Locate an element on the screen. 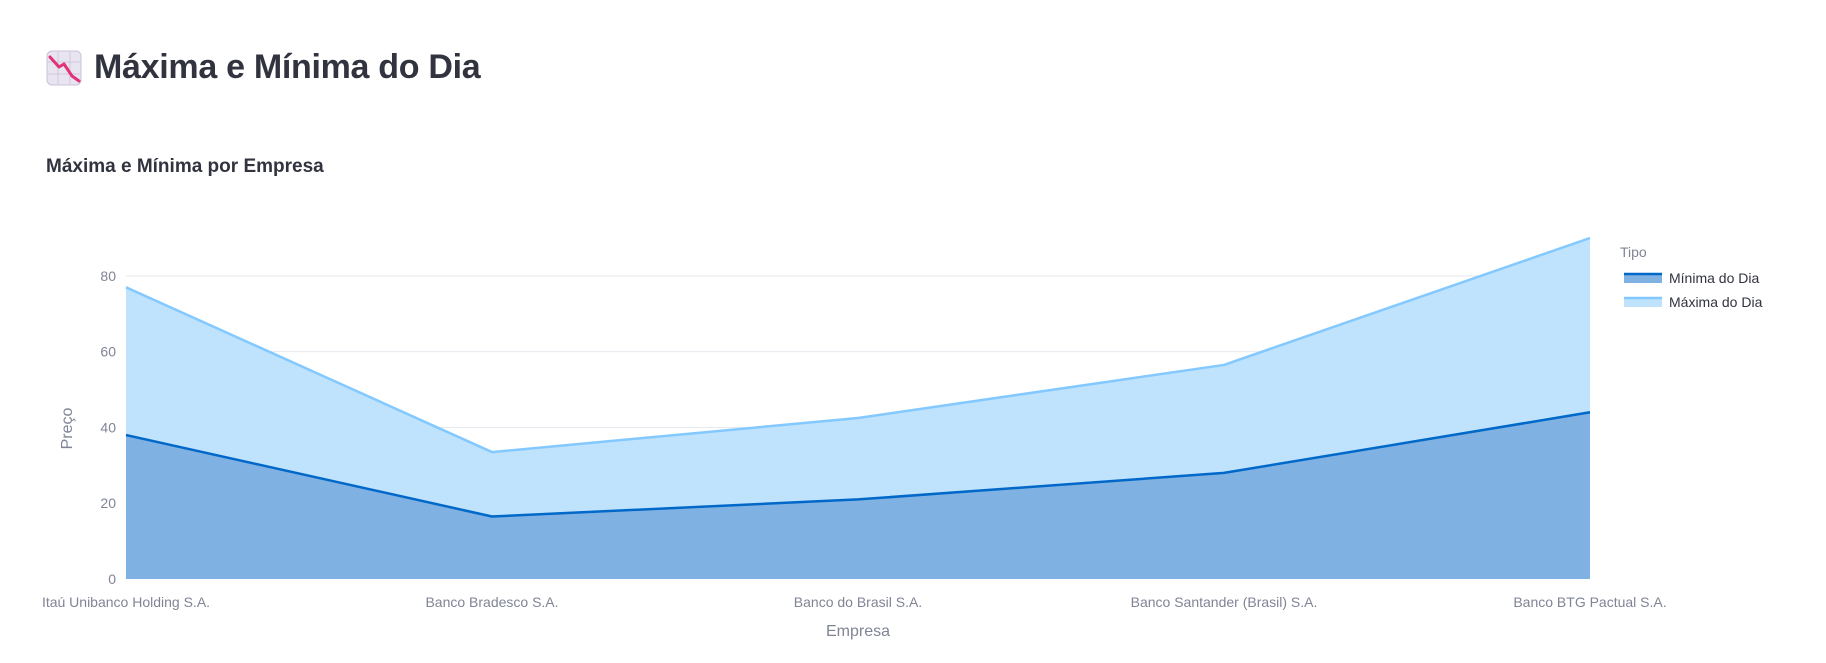 Image resolution: width=1826 pixels, height=663 pixels. y-axis-ticks: 0 20 40 60 80 is located at coordinates (108, 427).